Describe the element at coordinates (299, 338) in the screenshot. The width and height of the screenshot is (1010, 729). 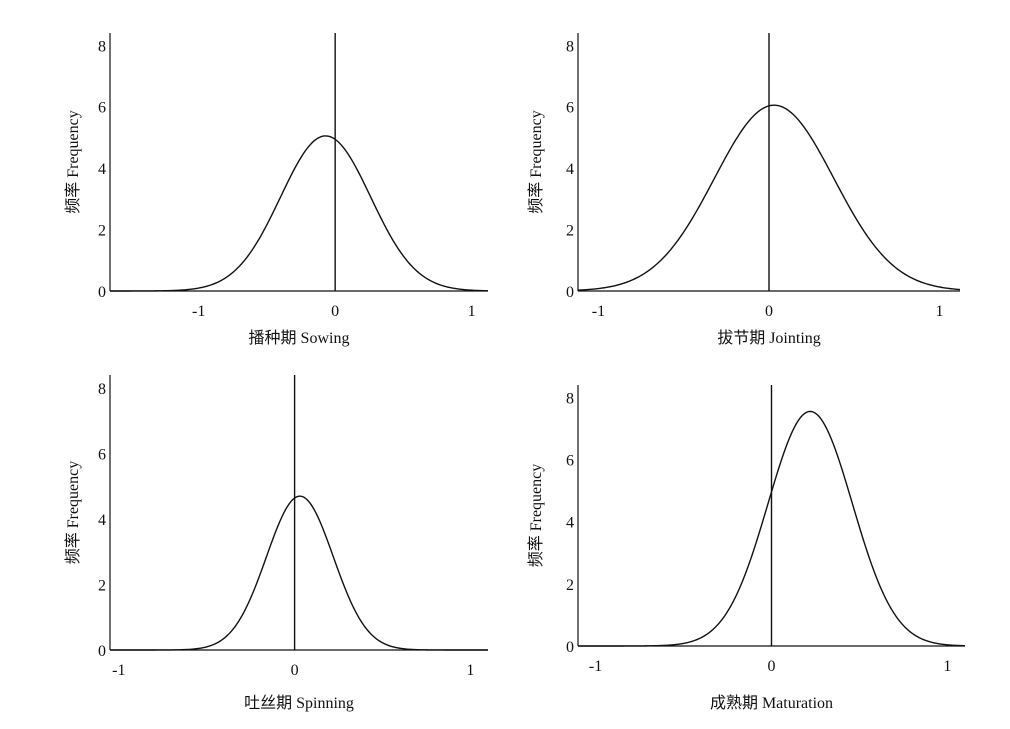
I see `x-axis-label: 播种期 Sowing` at that location.